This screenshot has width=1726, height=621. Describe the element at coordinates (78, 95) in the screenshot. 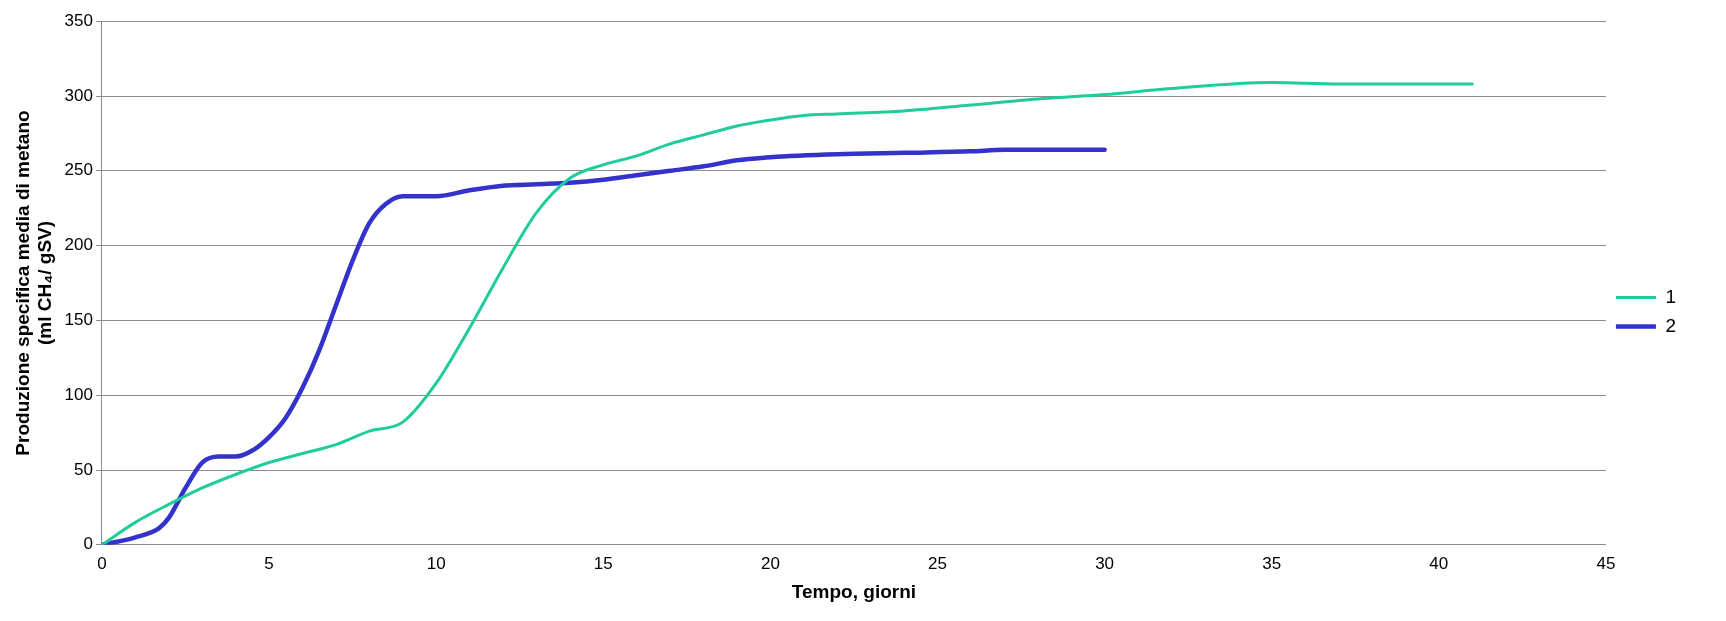

I see `y-tick-label: 300` at that location.